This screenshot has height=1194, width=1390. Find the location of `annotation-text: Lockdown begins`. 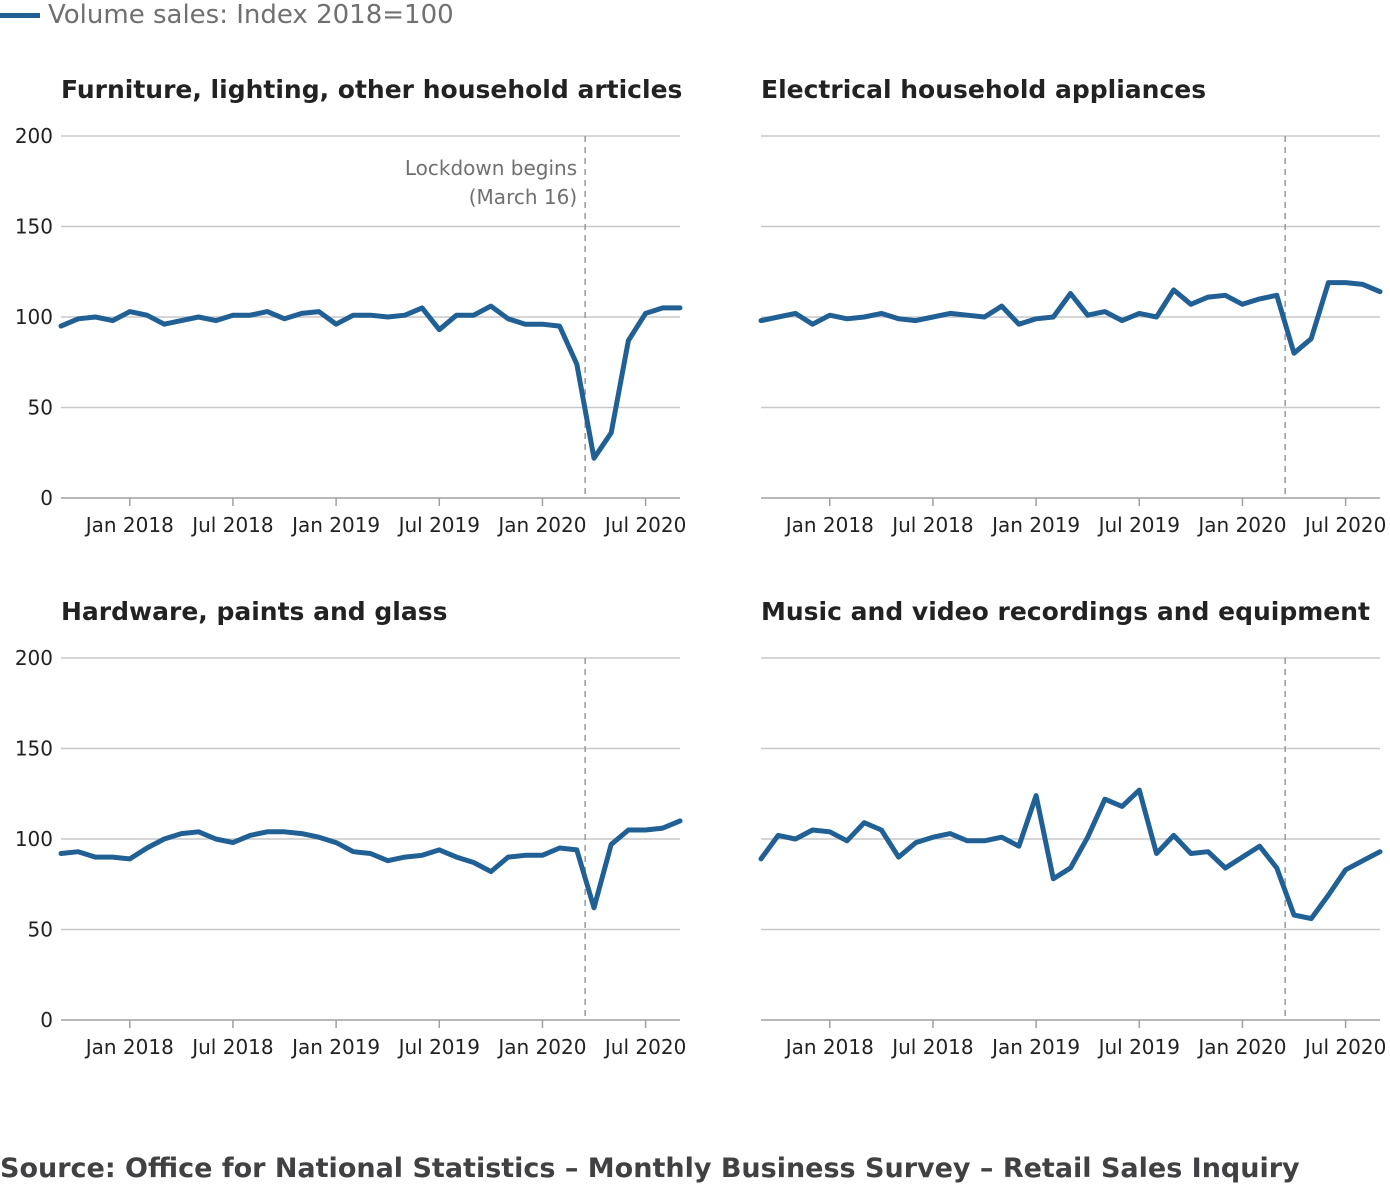

annotation-text: Lockdown begins is located at coordinates (491, 168).